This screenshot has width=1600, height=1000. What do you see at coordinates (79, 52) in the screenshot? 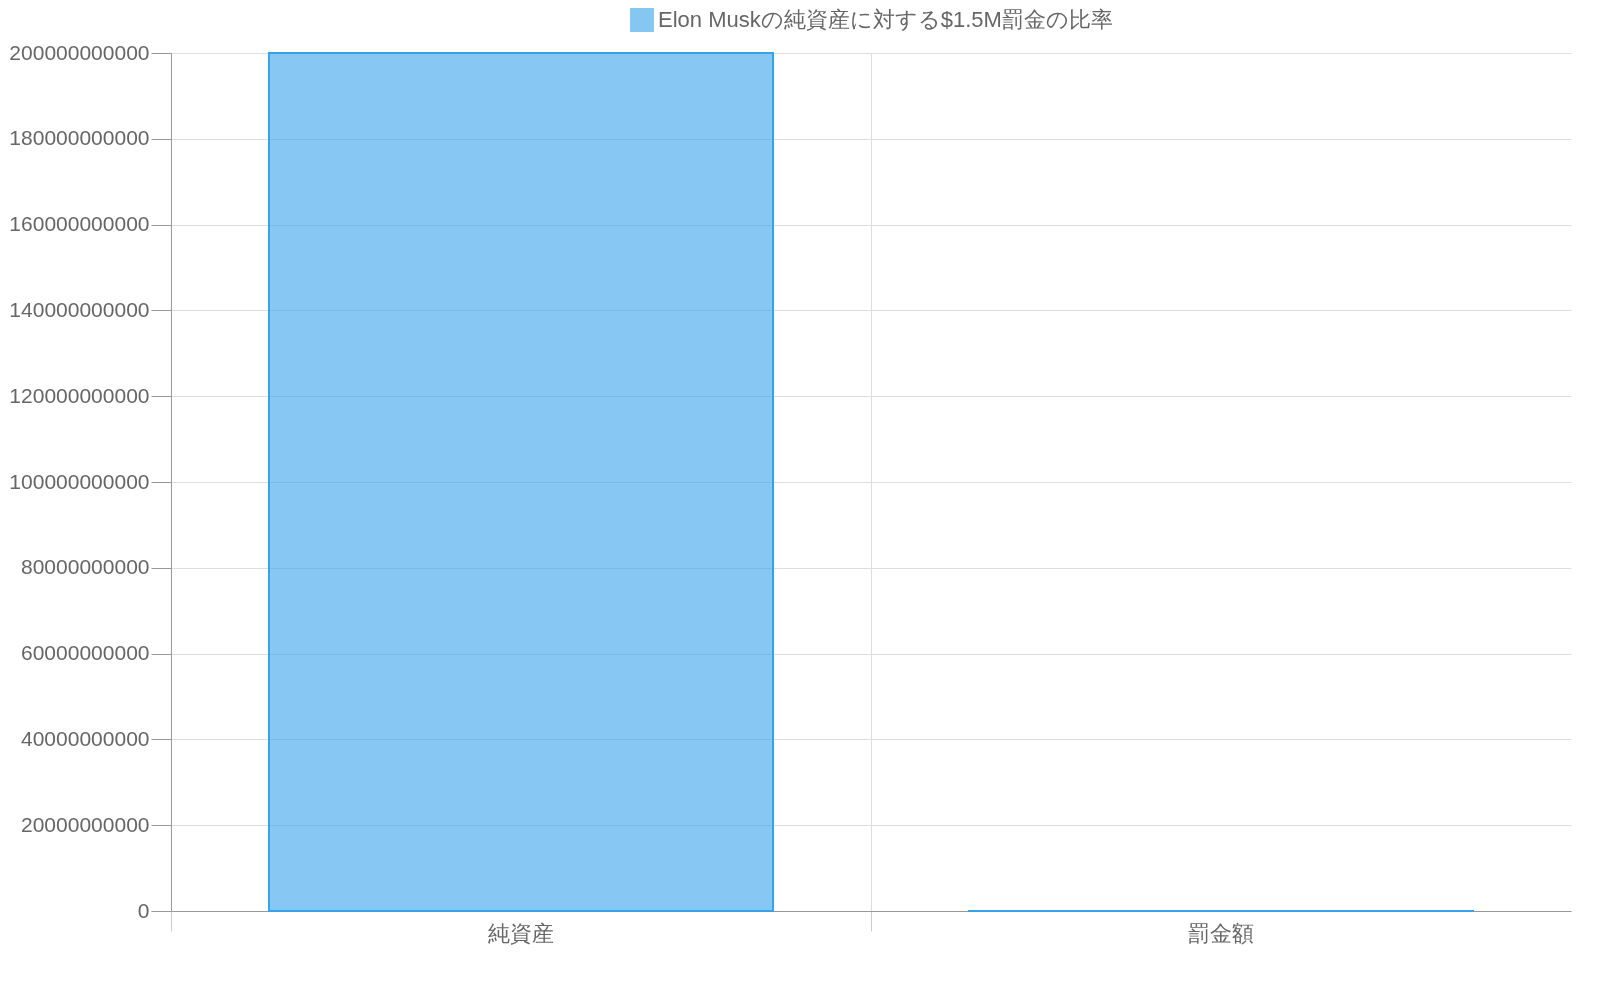
I see `y-tick-label: 200000000000` at bounding box center [79, 52].